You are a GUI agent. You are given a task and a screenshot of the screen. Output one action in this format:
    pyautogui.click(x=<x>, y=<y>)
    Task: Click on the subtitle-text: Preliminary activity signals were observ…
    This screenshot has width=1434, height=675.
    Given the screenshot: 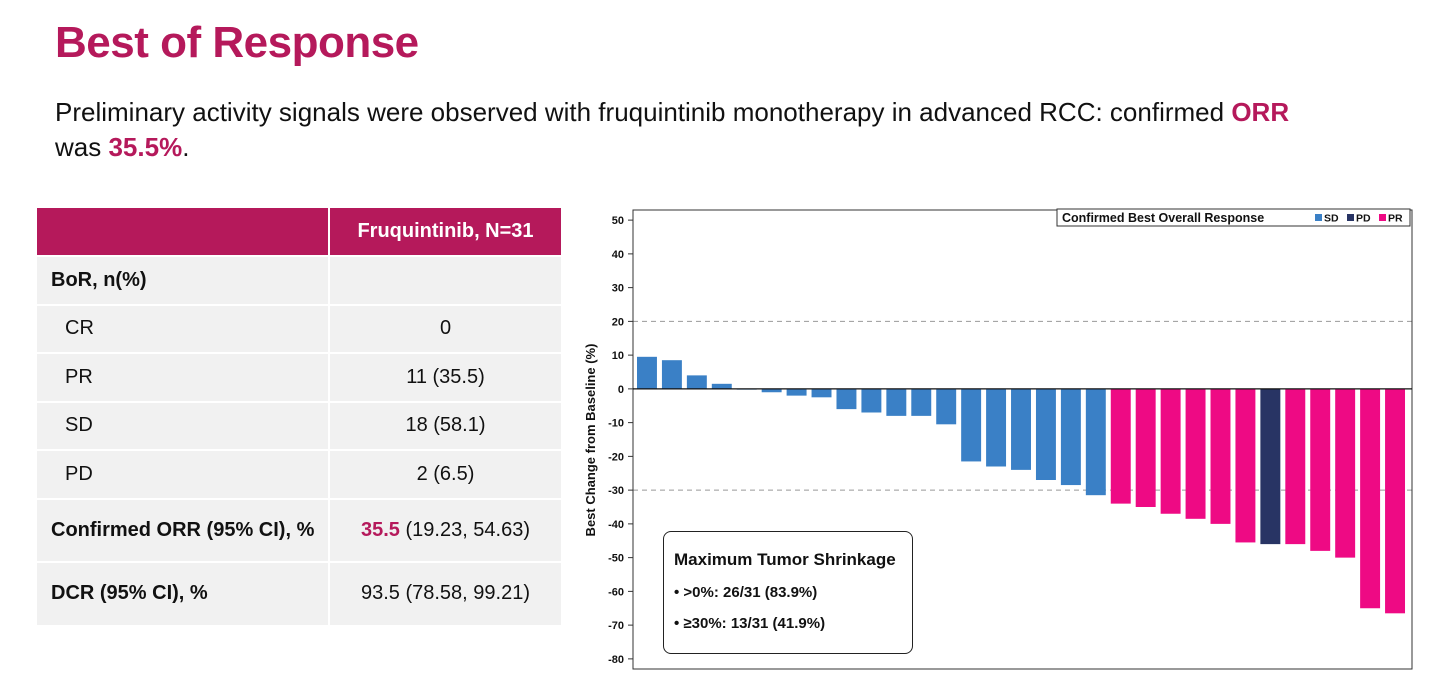 What is the action you would take?
    pyautogui.click(x=643, y=112)
    